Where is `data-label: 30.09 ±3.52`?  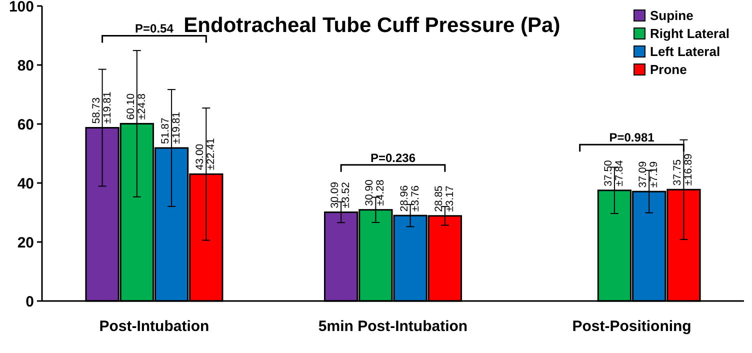 data-label: 30.09 ±3.52 is located at coordinates (340, 195).